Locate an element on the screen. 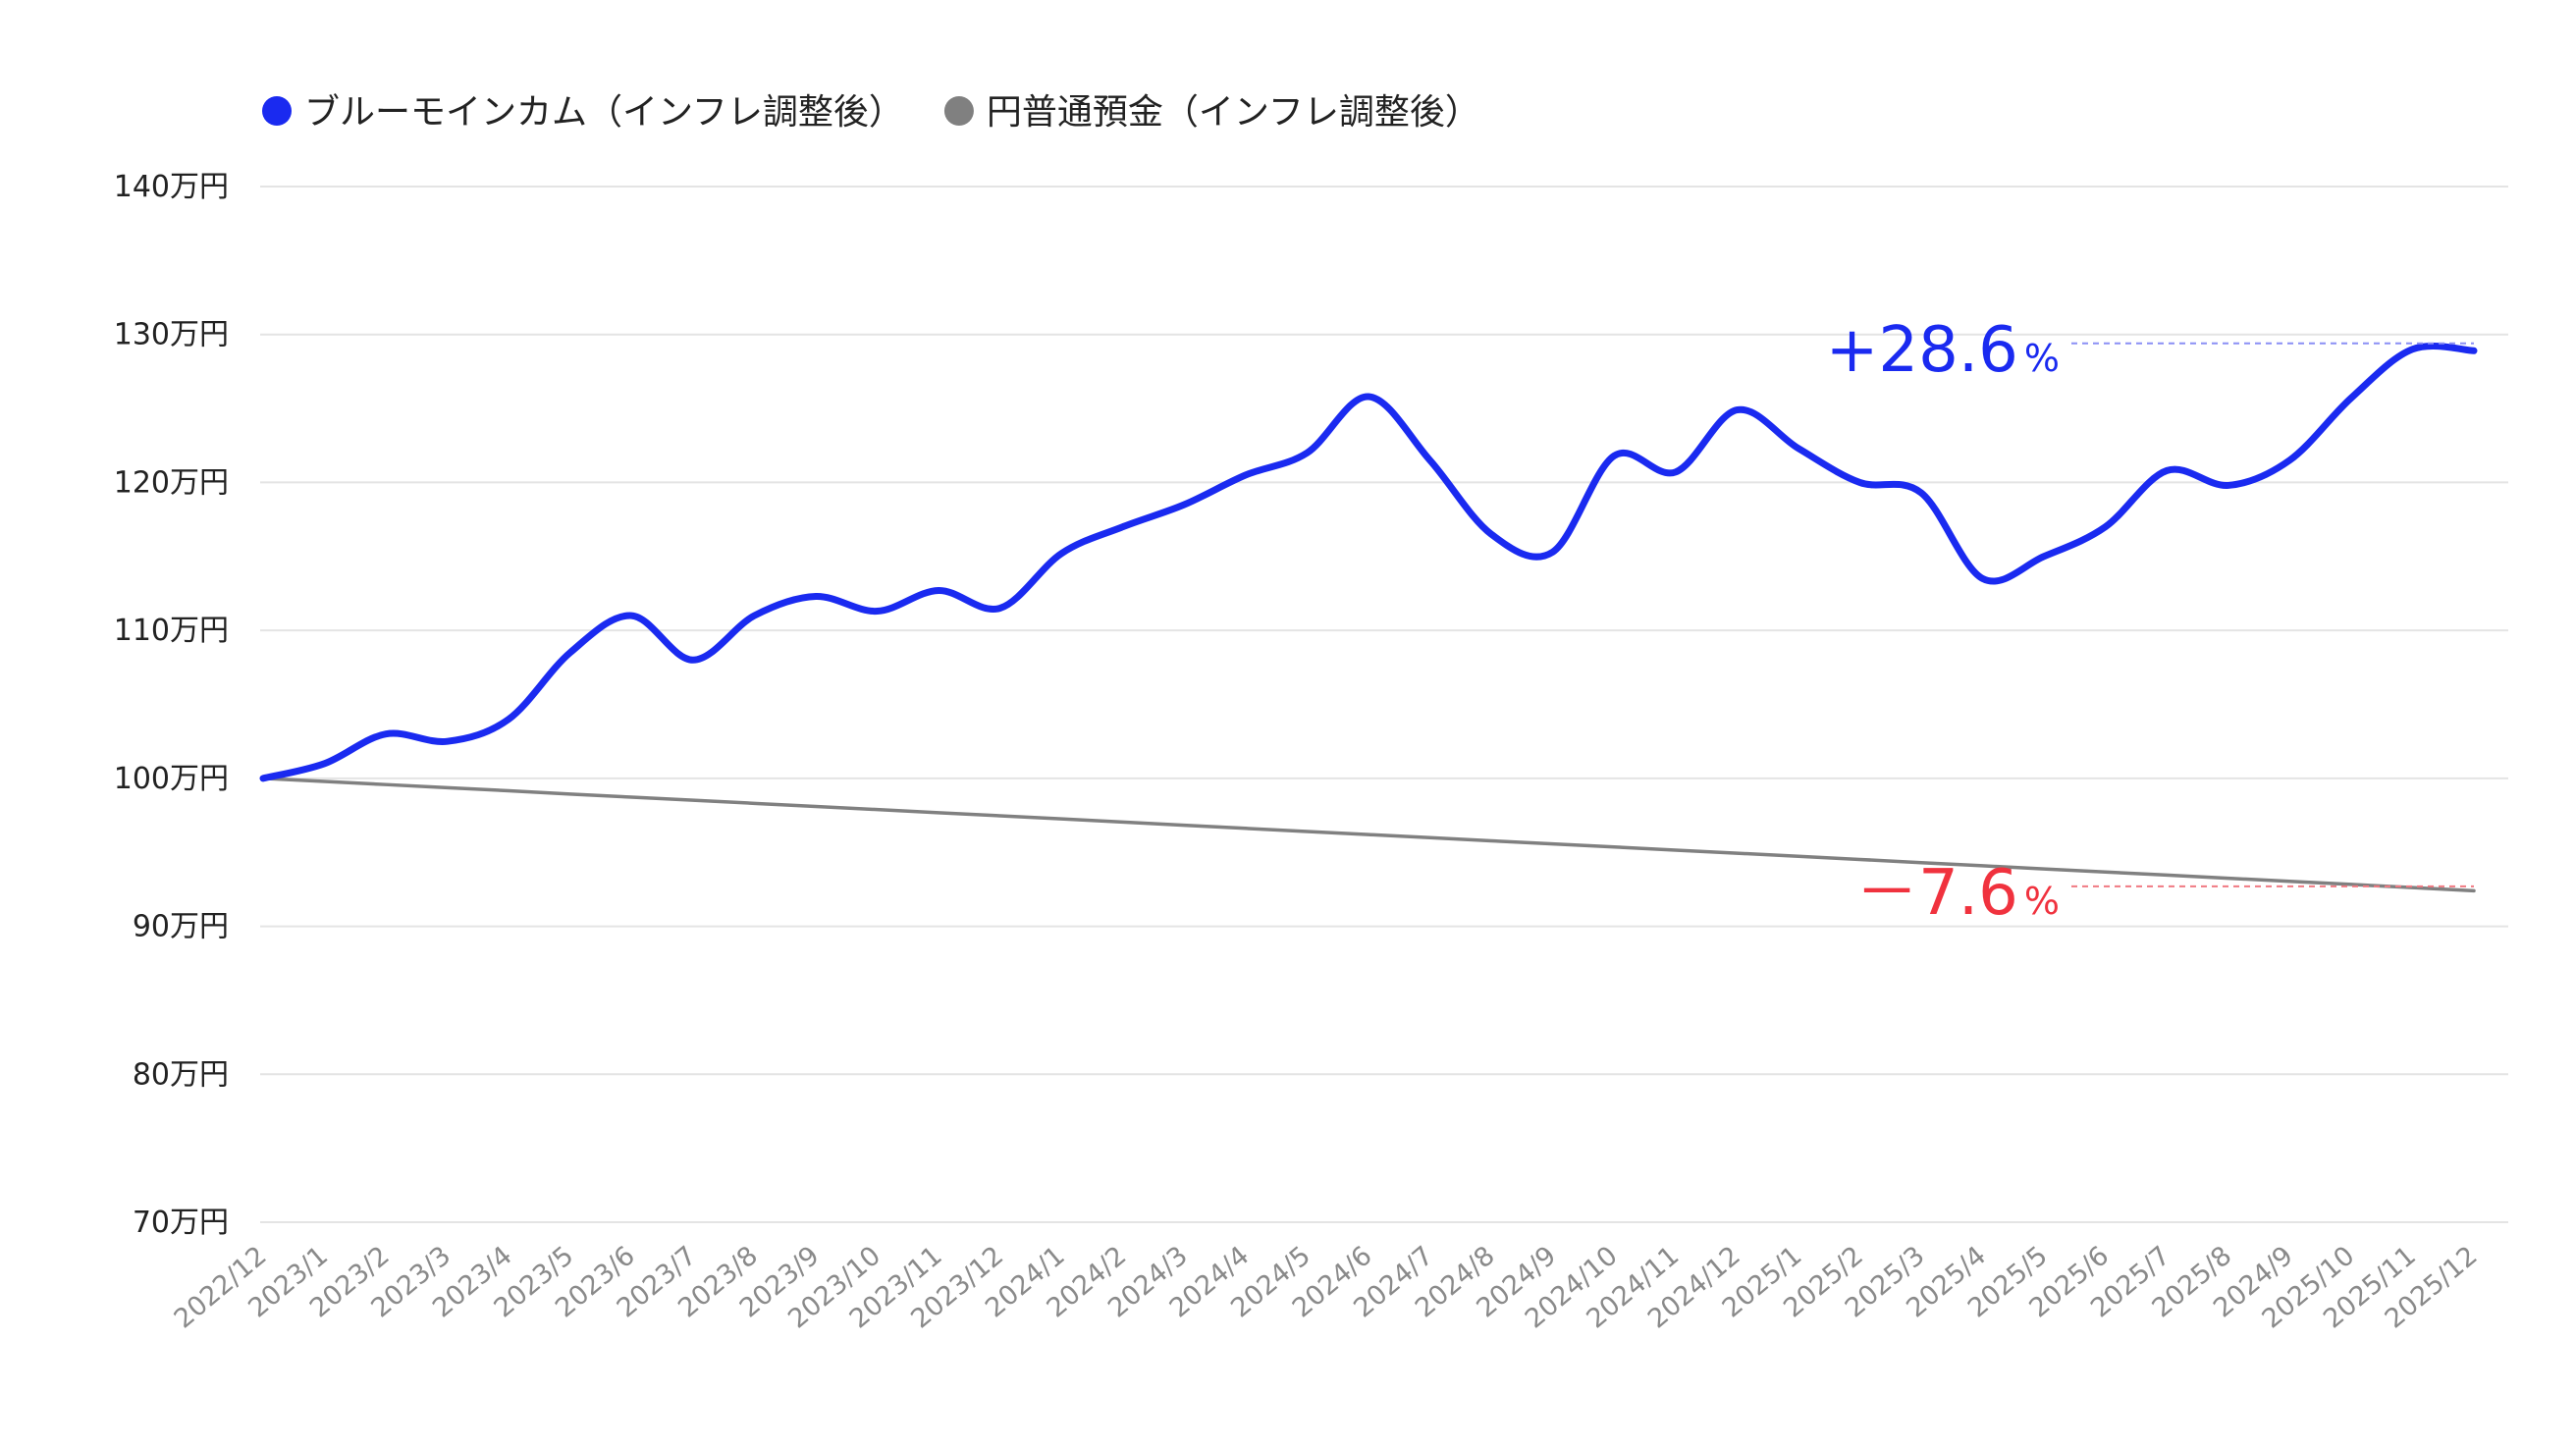 The width and height of the screenshot is (2576, 1449). chart-legend: ブルーモインカム（インフレ調整後） 円普通預金（インフレ調整後） is located at coordinates (871, 112).